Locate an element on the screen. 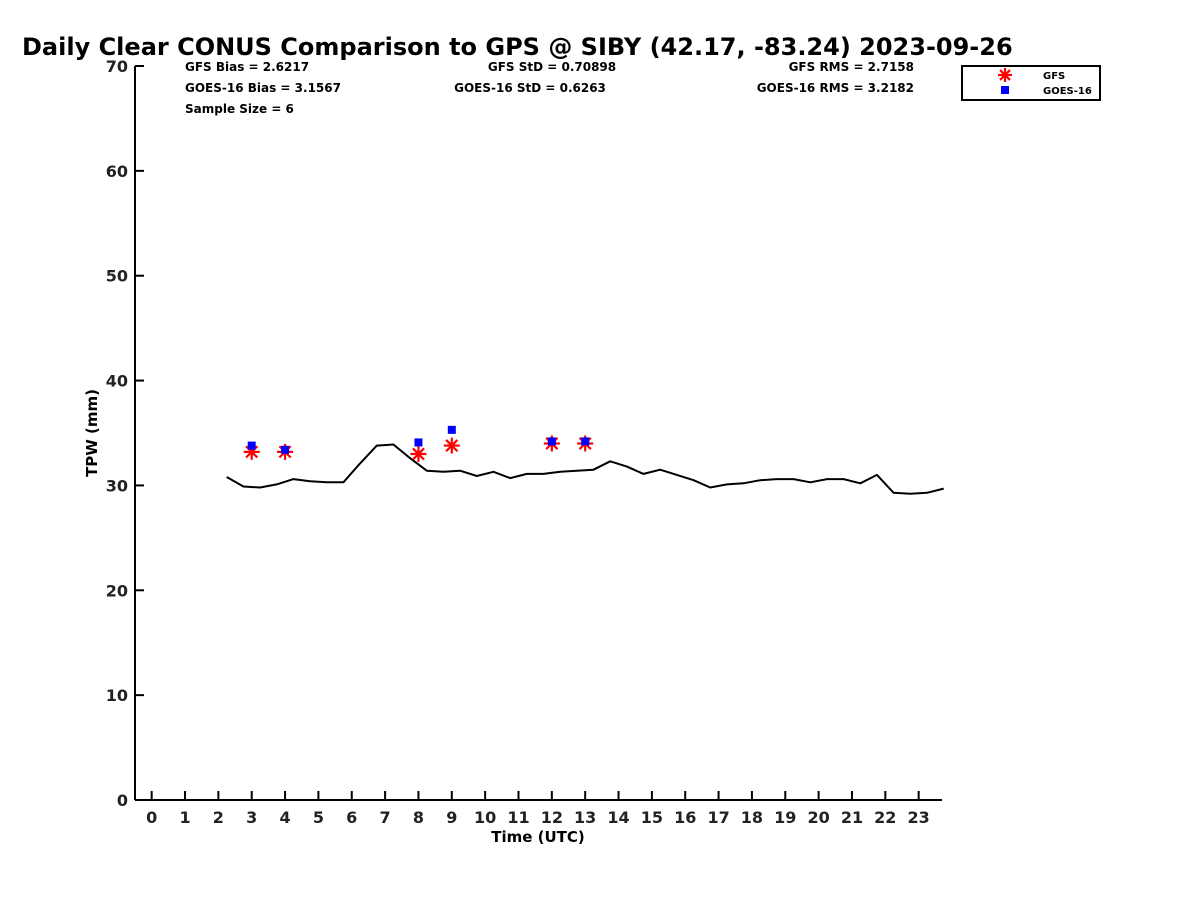 This screenshot has width=1200, height=904. x-tick-label: 6 is located at coordinates (351, 817).